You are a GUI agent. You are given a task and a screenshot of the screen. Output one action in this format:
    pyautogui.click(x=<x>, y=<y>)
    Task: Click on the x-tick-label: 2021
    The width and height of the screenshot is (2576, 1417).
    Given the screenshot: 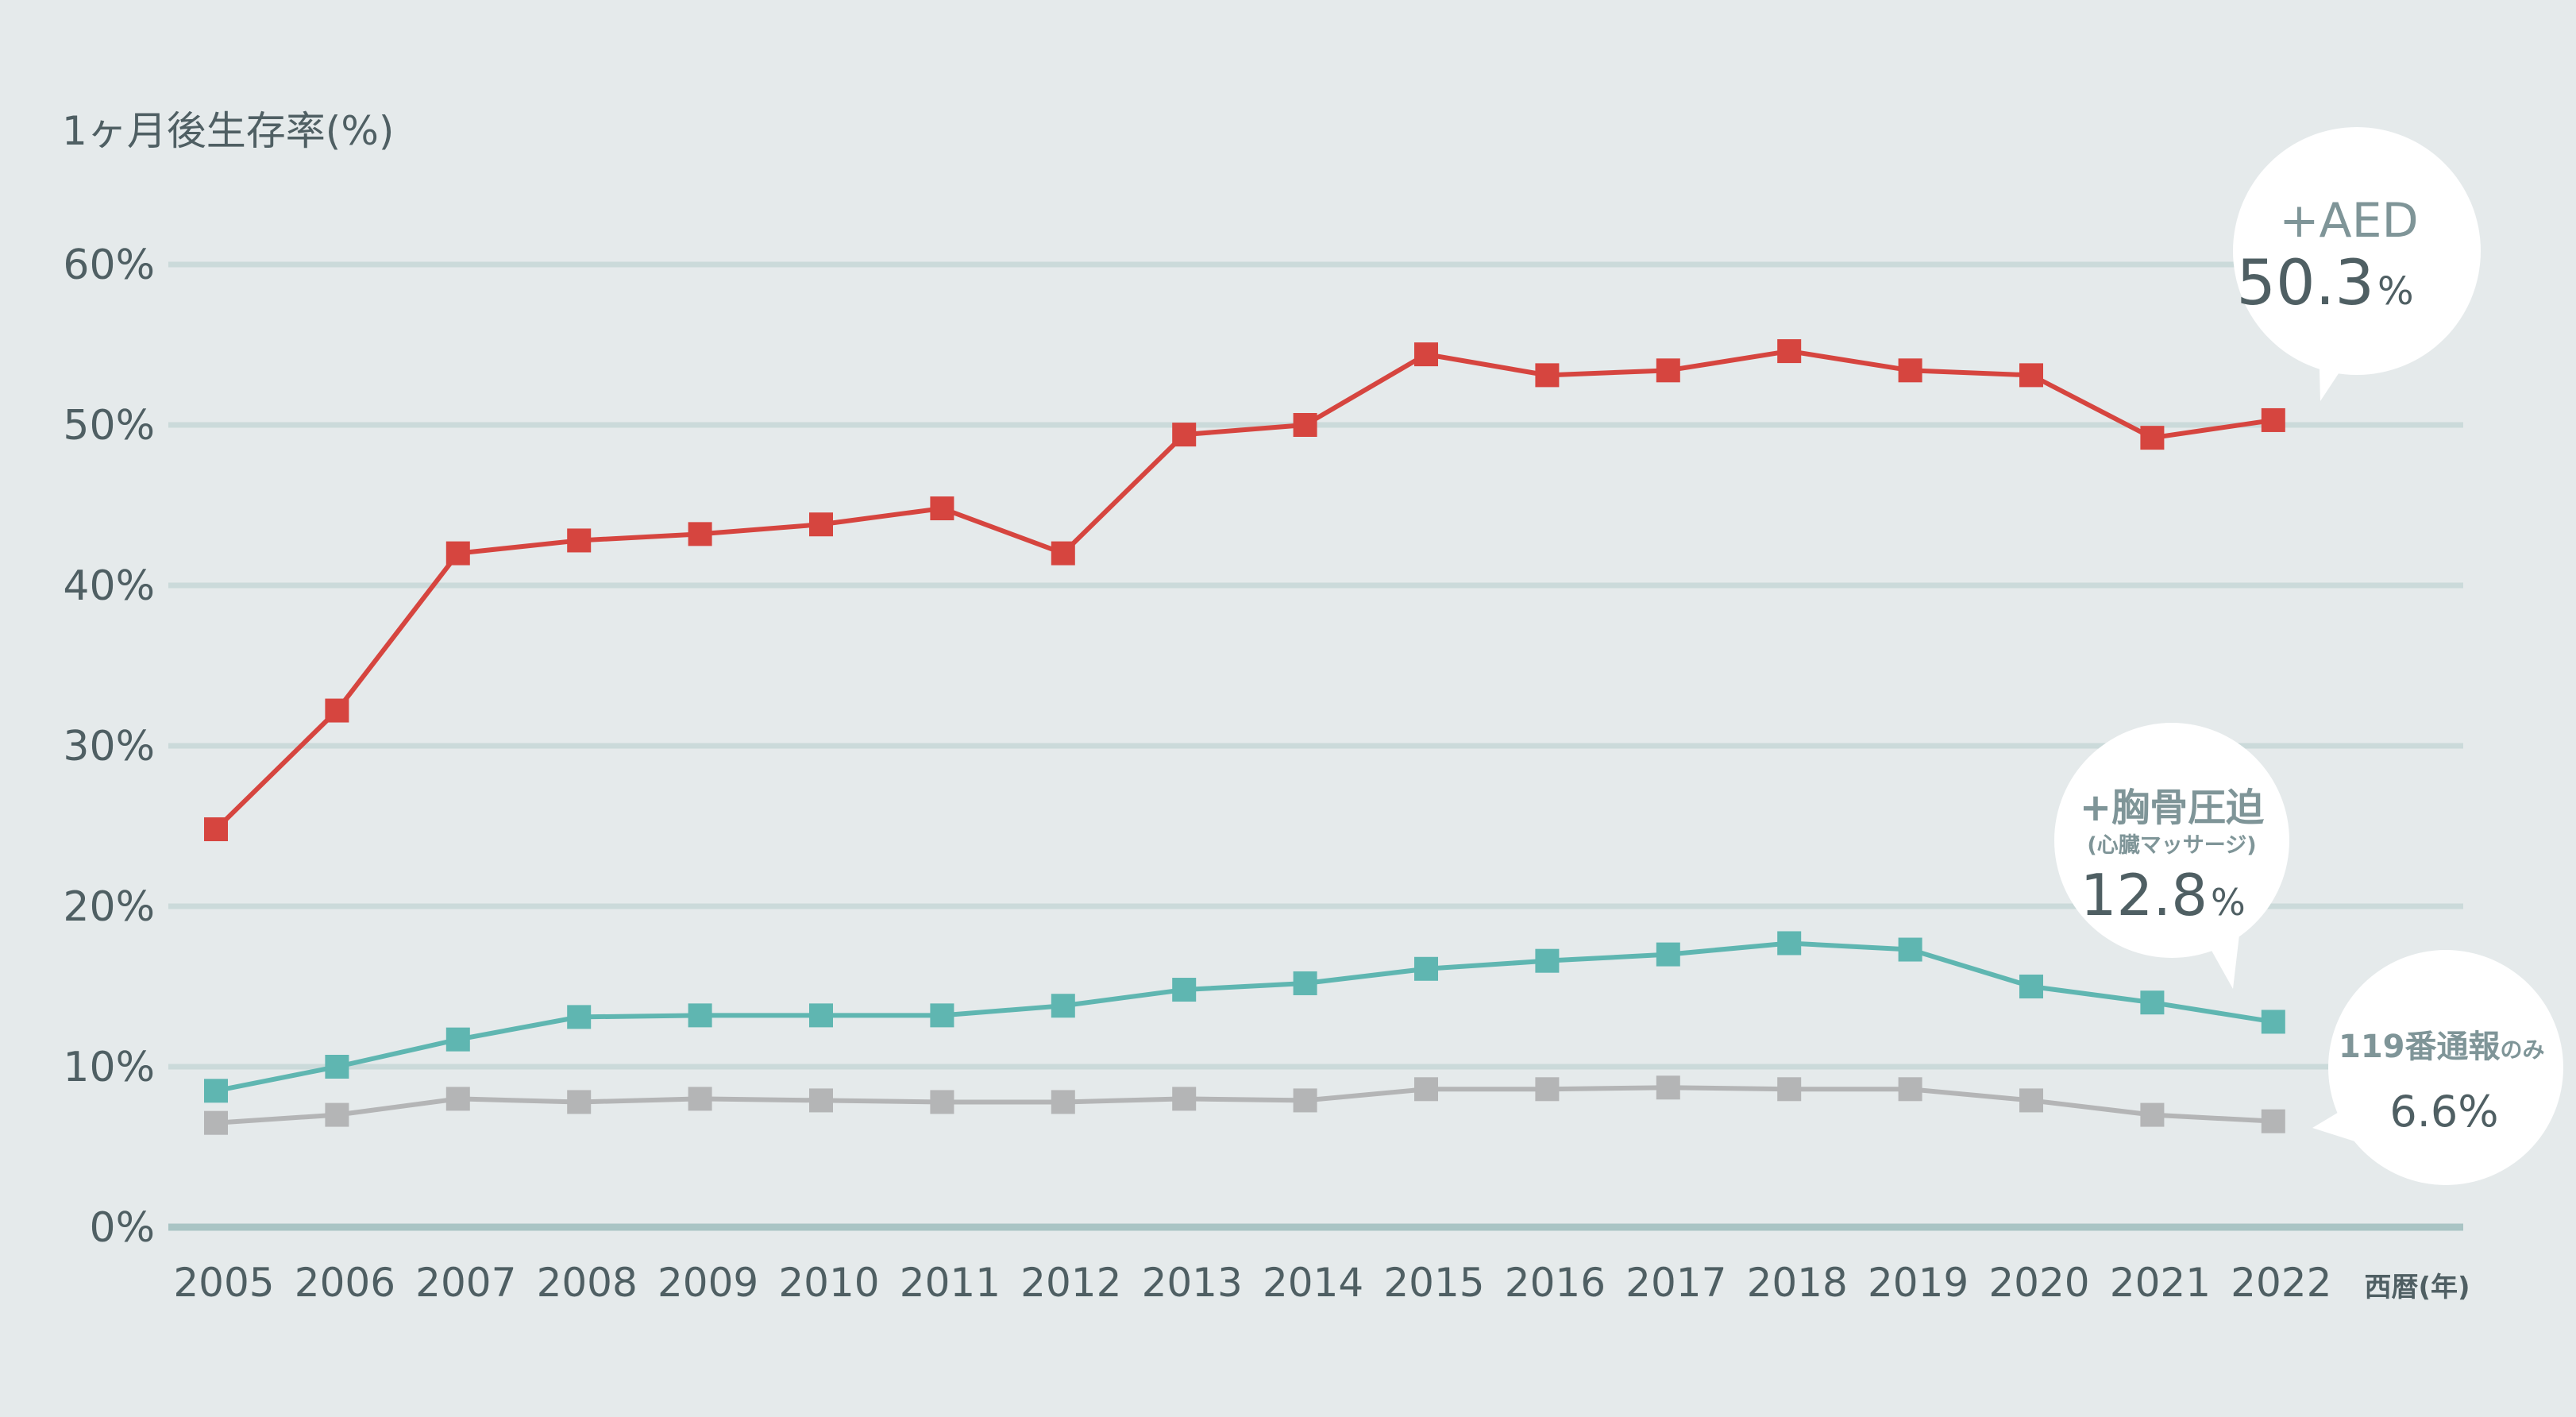 What is the action you would take?
    pyautogui.click(x=2160, y=1283)
    